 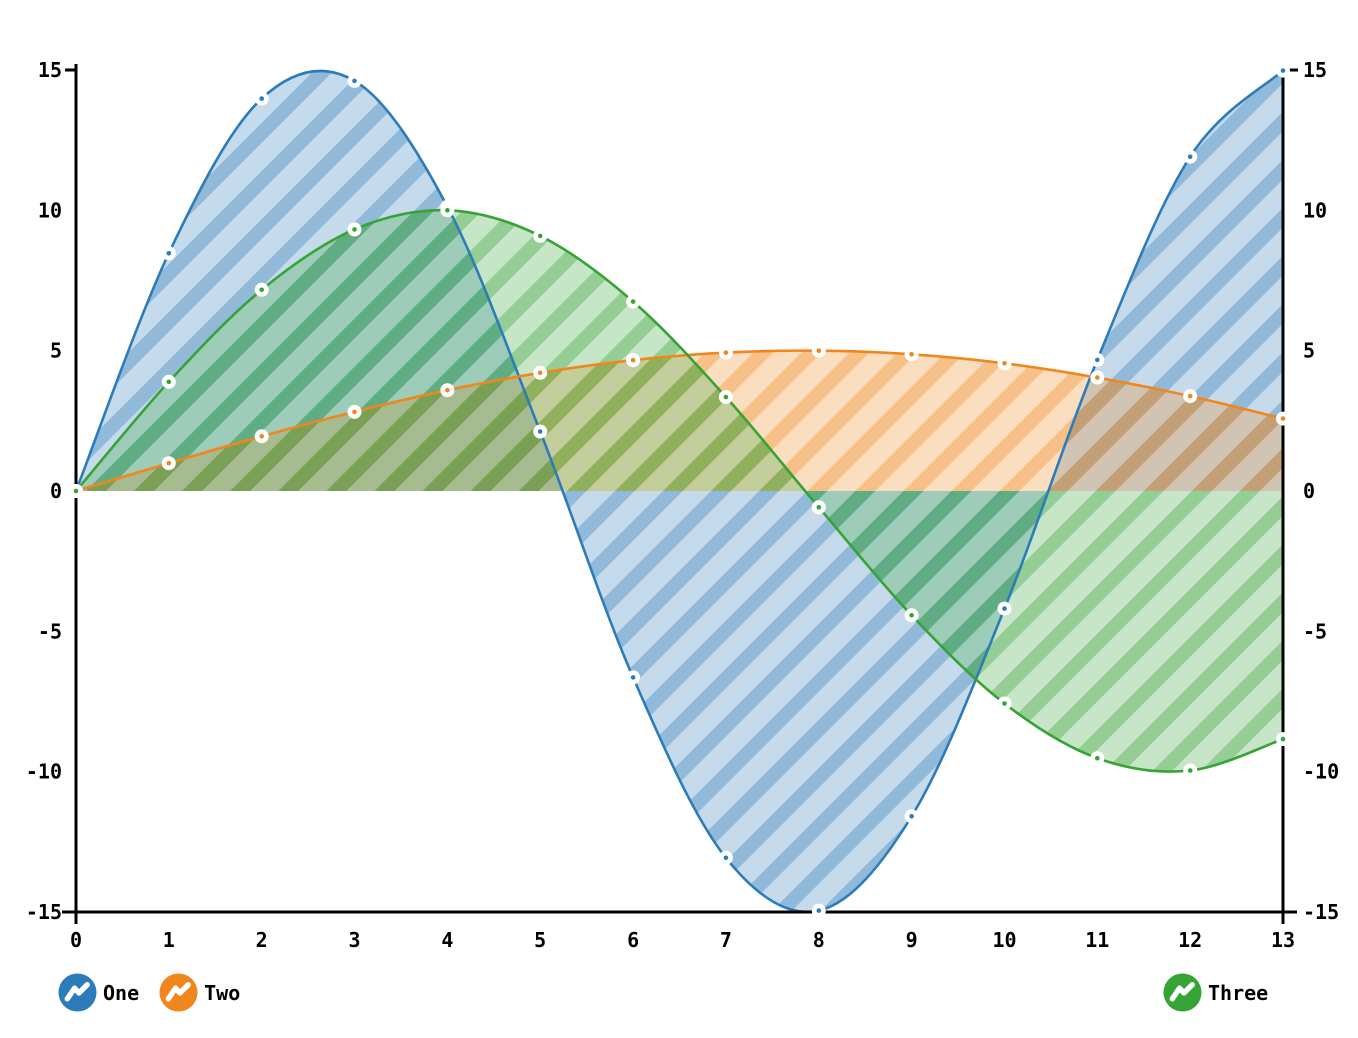 I want to click on line-two, so click(x=679, y=421).